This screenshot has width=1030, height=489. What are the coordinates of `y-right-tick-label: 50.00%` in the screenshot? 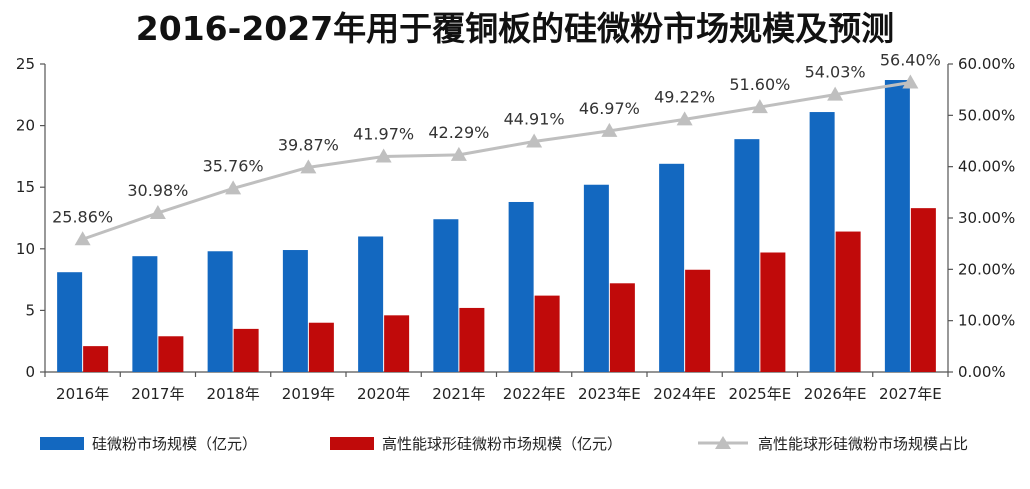 It's located at (986, 115).